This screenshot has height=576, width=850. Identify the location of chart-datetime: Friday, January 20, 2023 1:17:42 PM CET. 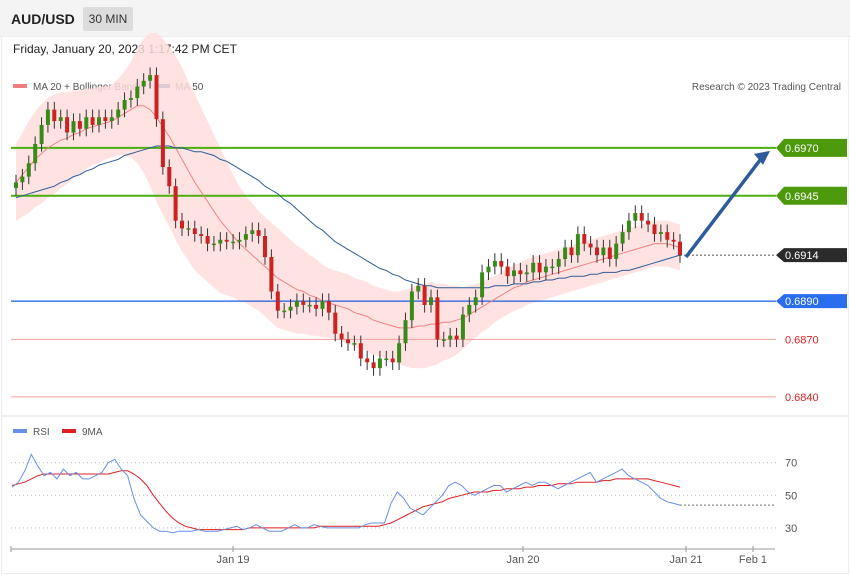
(125, 49).